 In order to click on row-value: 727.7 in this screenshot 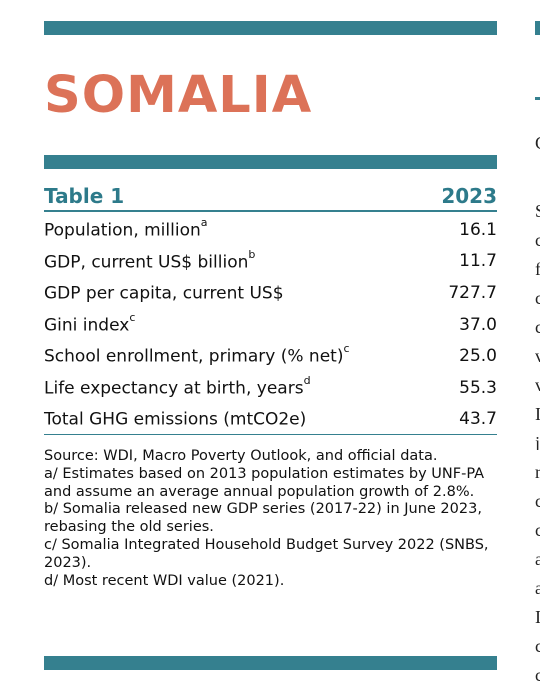, I will do `click(472, 292)`.